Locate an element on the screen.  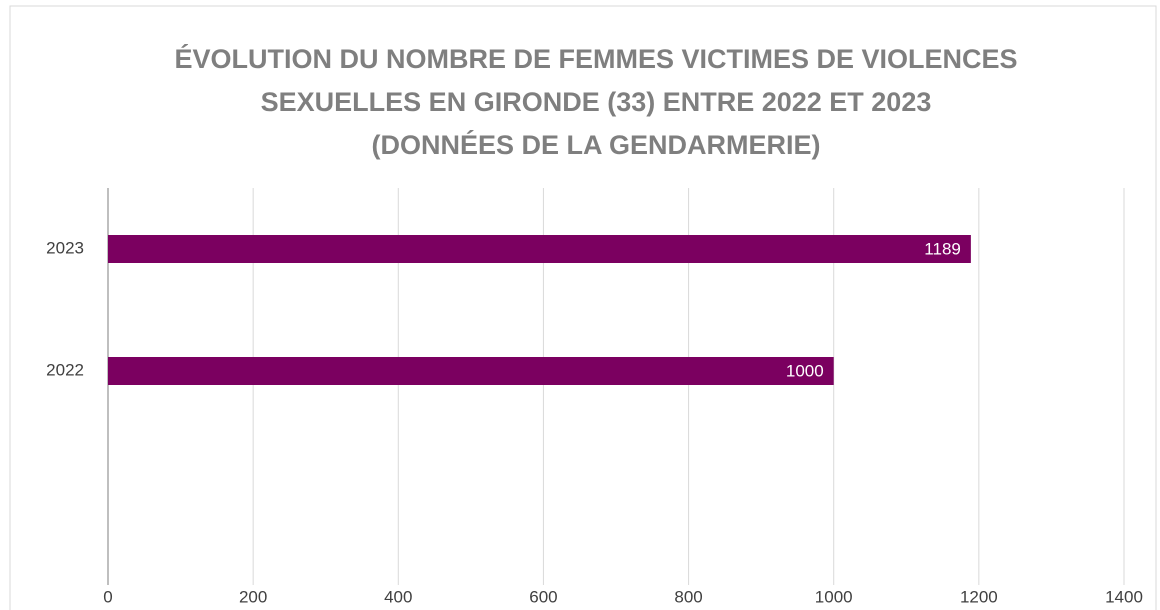
x-tick-label: 400 is located at coordinates (398, 596).